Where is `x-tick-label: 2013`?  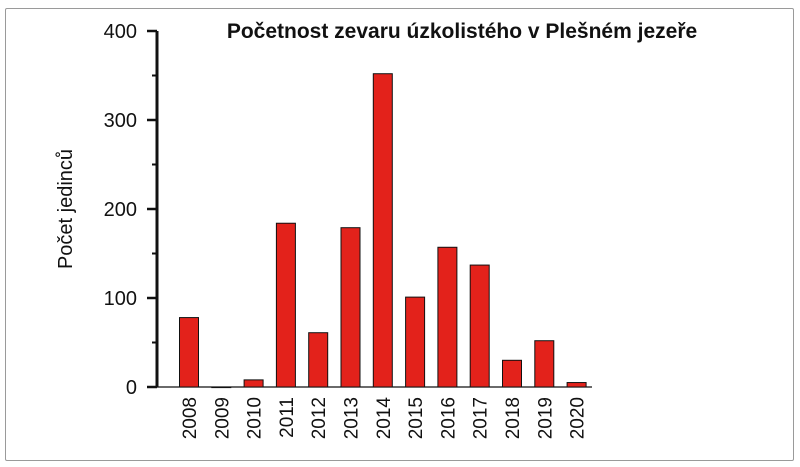
x-tick-label: 2013 is located at coordinates (352, 418).